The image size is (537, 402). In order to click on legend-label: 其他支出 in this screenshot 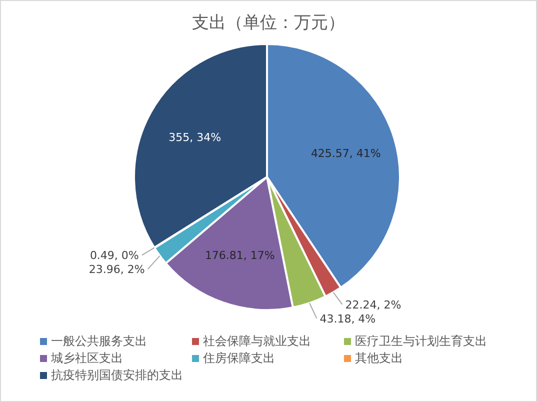, I will do `click(379, 358)`.